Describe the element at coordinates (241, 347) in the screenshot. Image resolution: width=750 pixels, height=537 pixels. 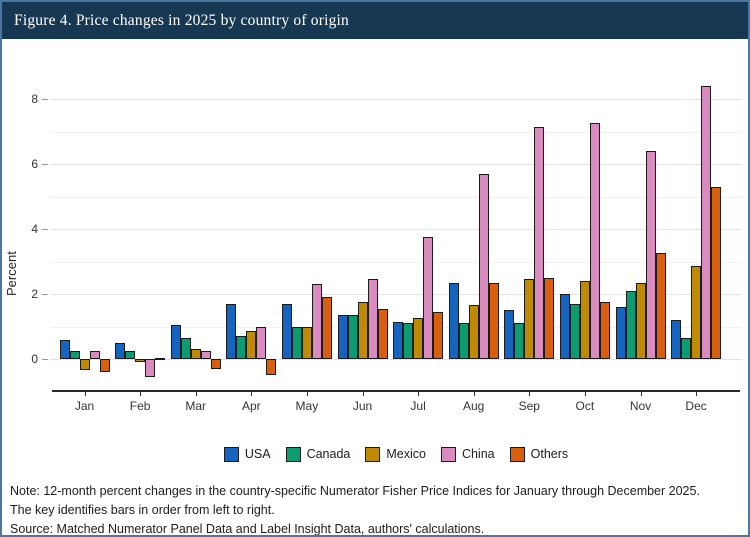
I see `bar-canada-apr` at that location.